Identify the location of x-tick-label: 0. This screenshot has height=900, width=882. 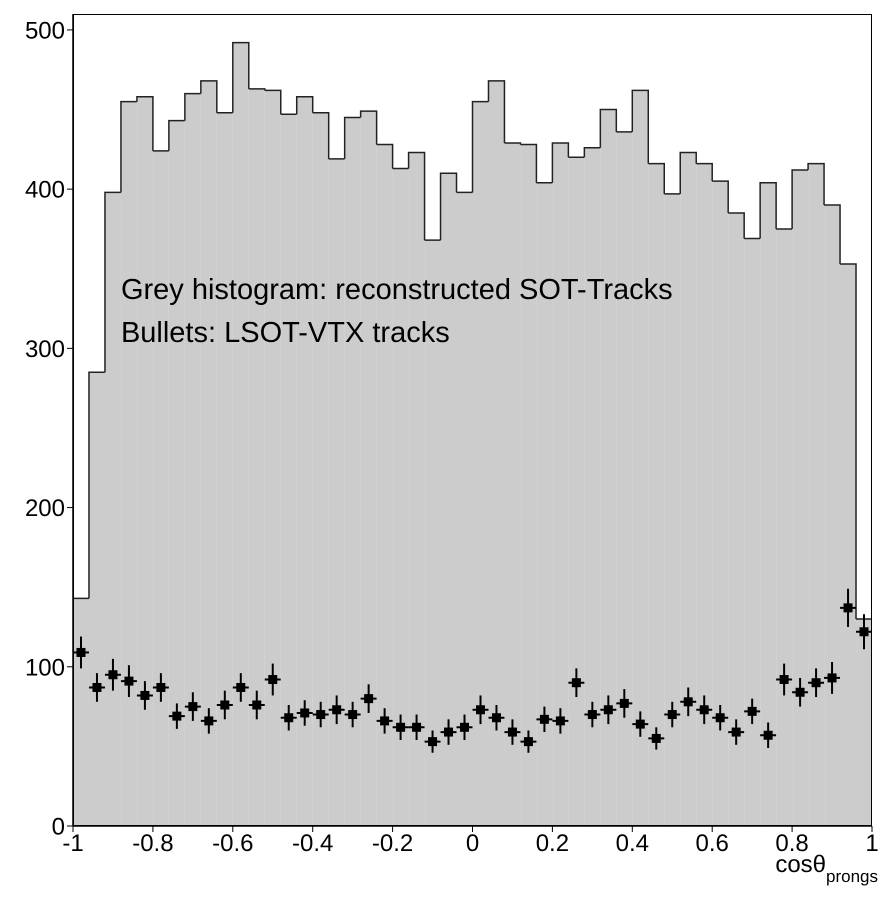
(473, 844).